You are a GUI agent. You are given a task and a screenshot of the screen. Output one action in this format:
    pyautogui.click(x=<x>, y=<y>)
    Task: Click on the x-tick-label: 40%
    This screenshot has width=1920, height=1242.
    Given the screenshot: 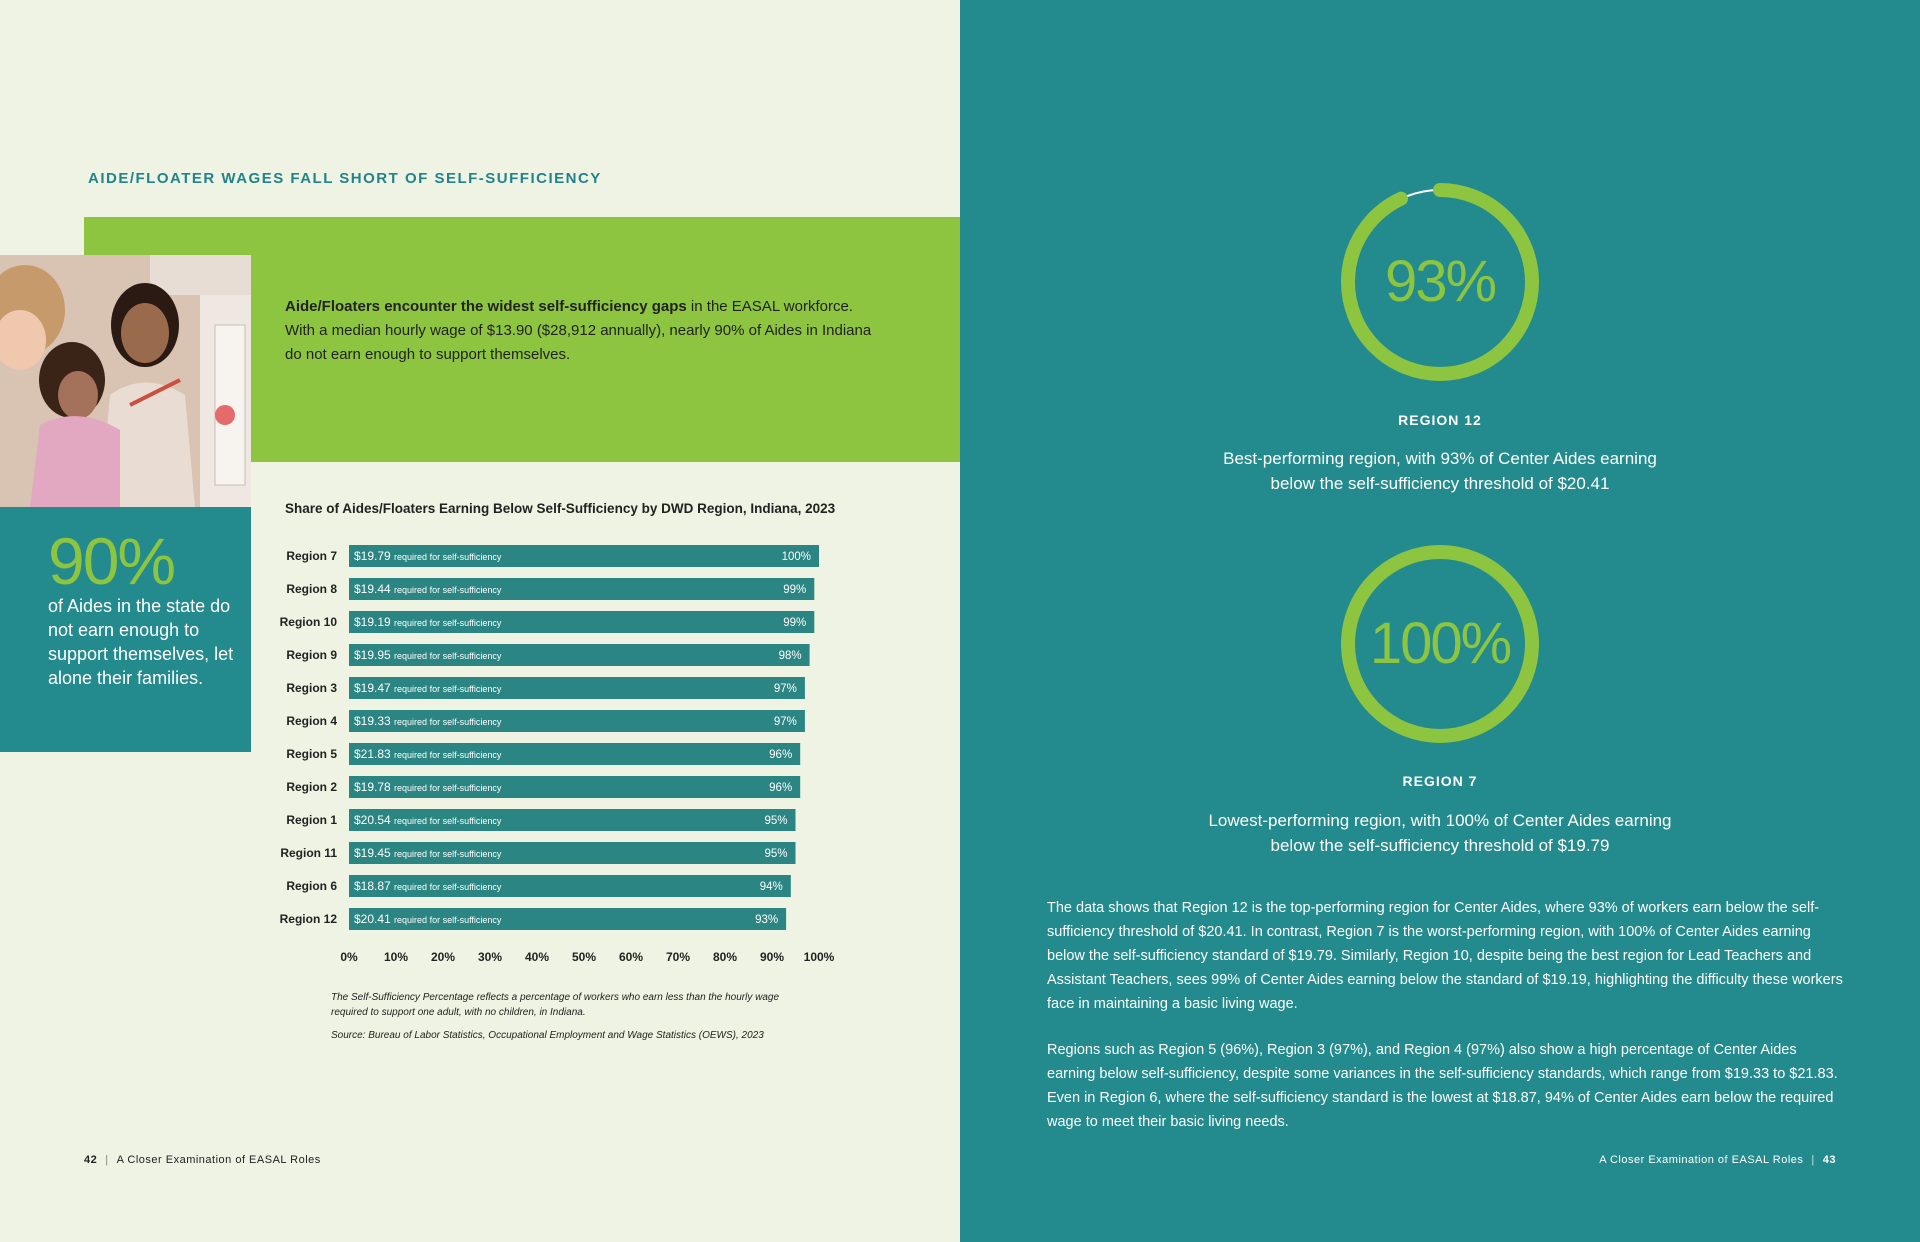 What is the action you would take?
    pyautogui.click(x=537, y=957)
    